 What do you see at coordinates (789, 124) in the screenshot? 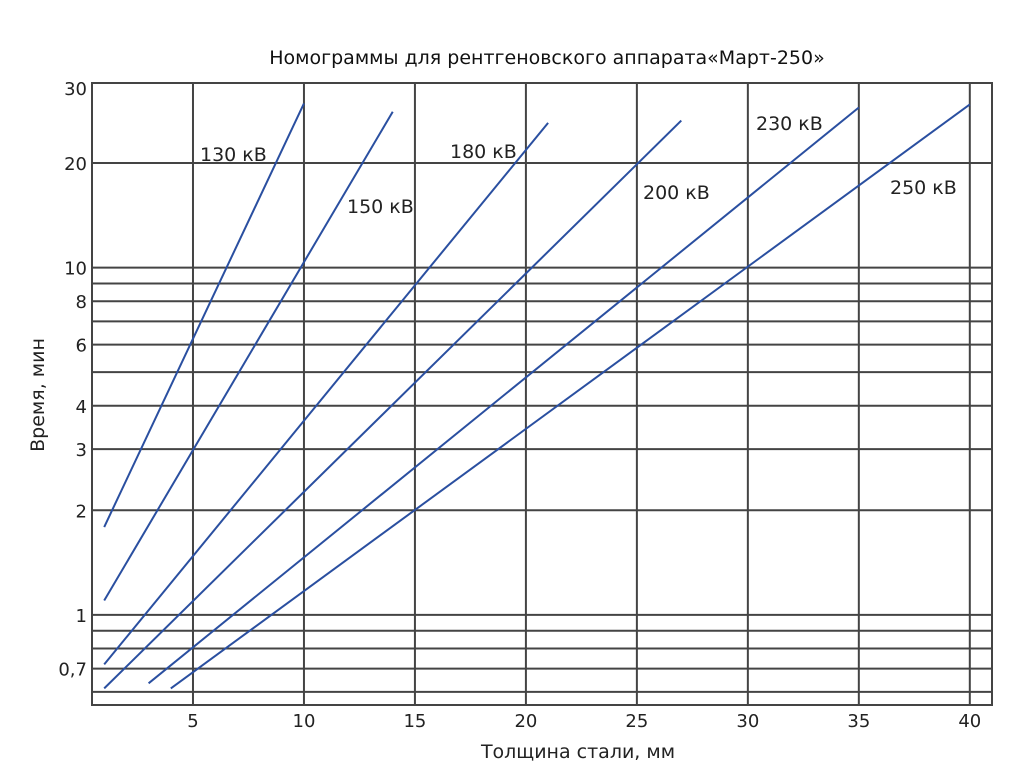
I see `series-label: 230 кВ` at bounding box center [789, 124].